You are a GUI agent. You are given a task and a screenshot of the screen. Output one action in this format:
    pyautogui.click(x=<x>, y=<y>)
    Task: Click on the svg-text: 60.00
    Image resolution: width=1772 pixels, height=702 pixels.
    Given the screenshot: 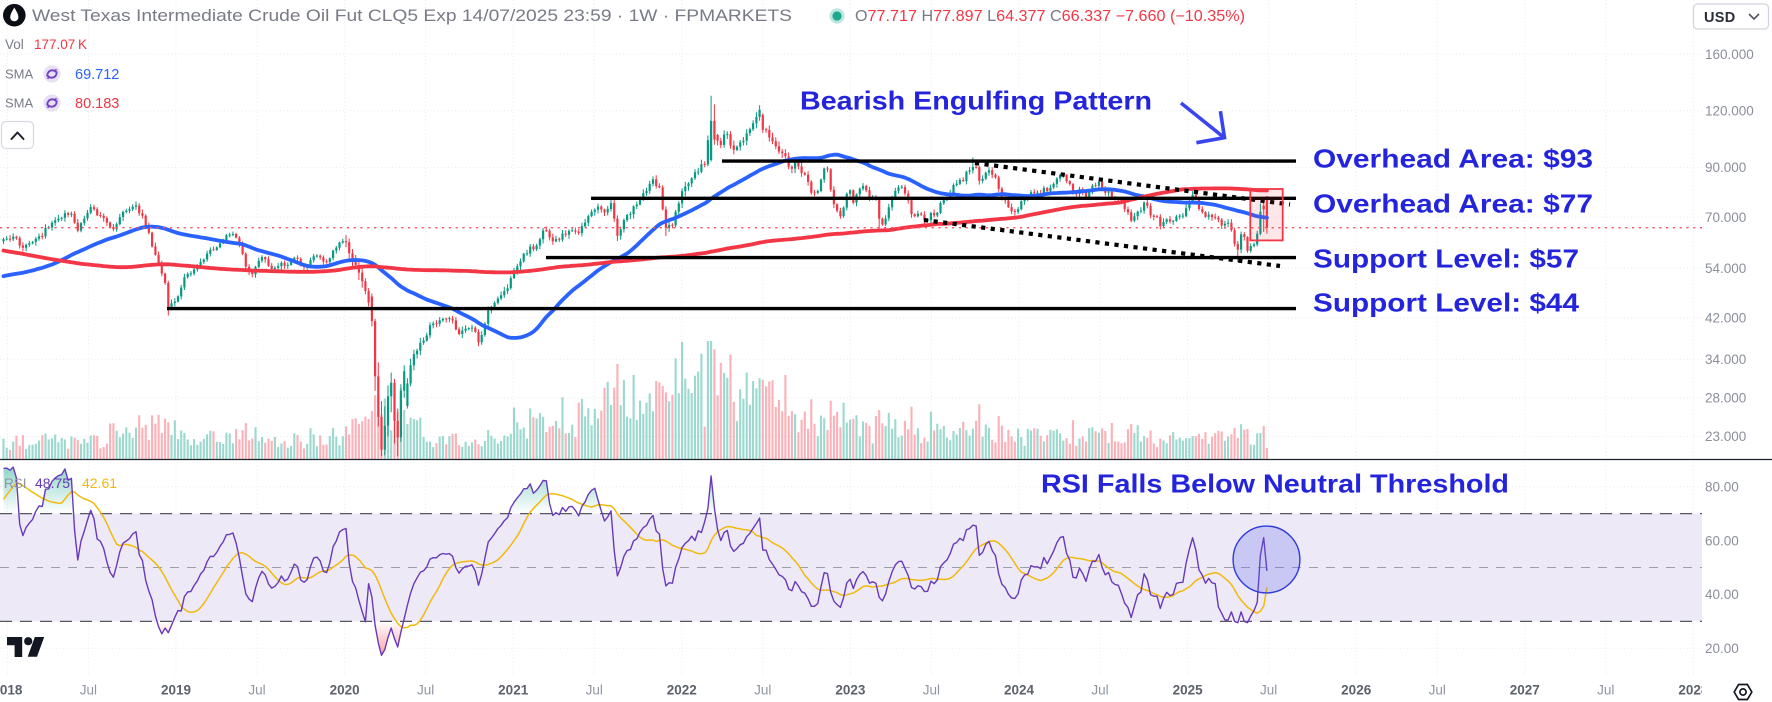 What is the action you would take?
    pyautogui.click(x=1722, y=540)
    